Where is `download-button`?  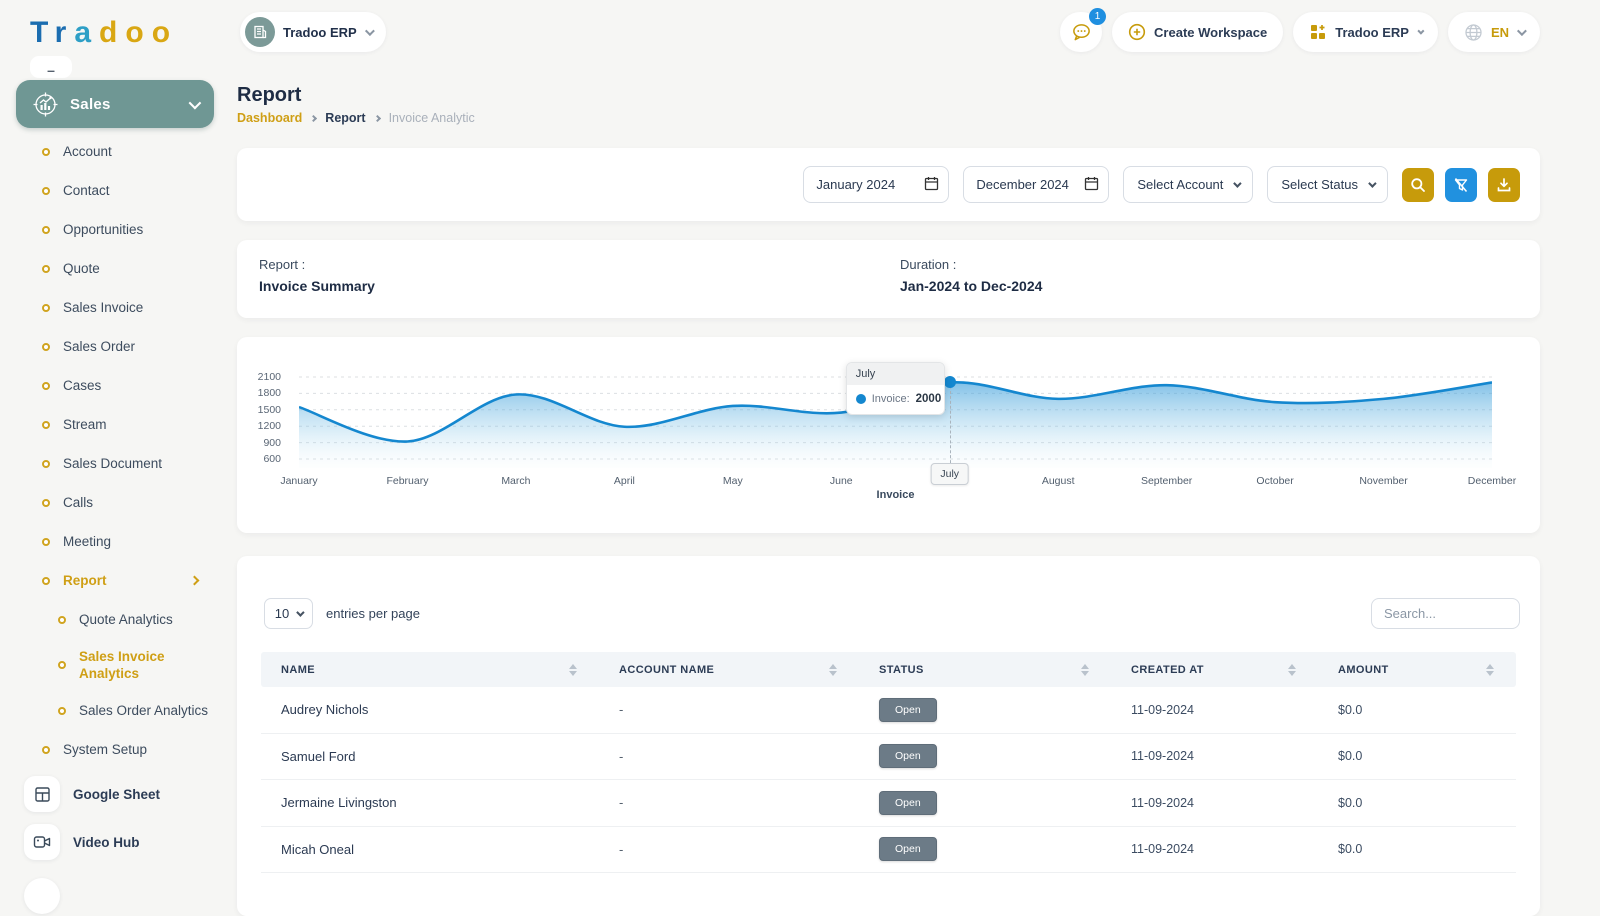
download-button is located at coordinates (1504, 184).